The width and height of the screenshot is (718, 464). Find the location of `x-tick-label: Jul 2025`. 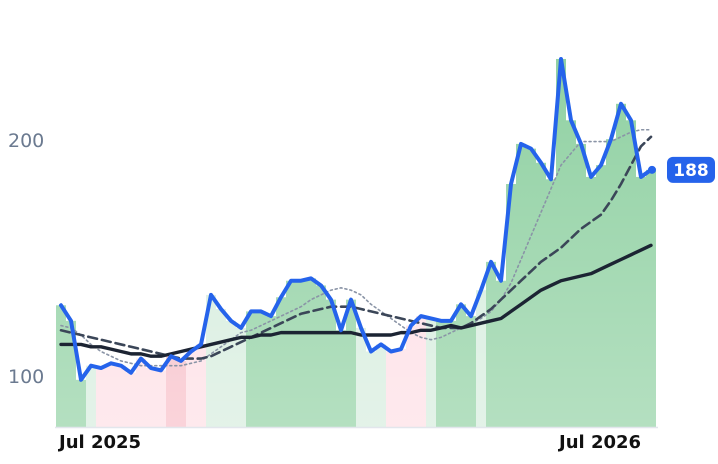

x-tick-label: Jul 2025 is located at coordinates (99, 442).